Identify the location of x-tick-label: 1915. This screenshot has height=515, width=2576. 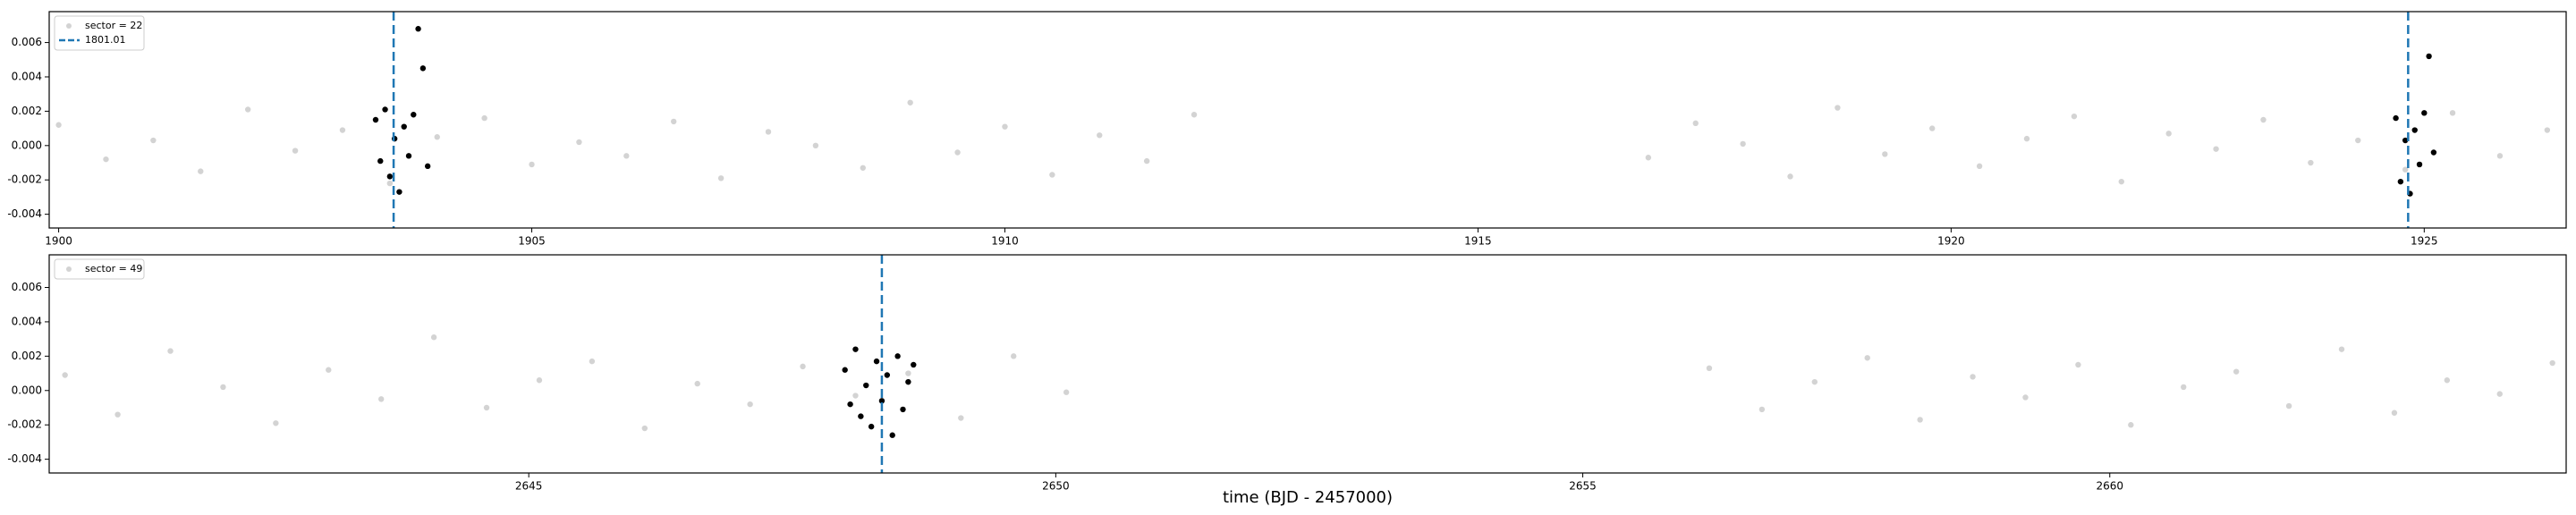
(1478, 241).